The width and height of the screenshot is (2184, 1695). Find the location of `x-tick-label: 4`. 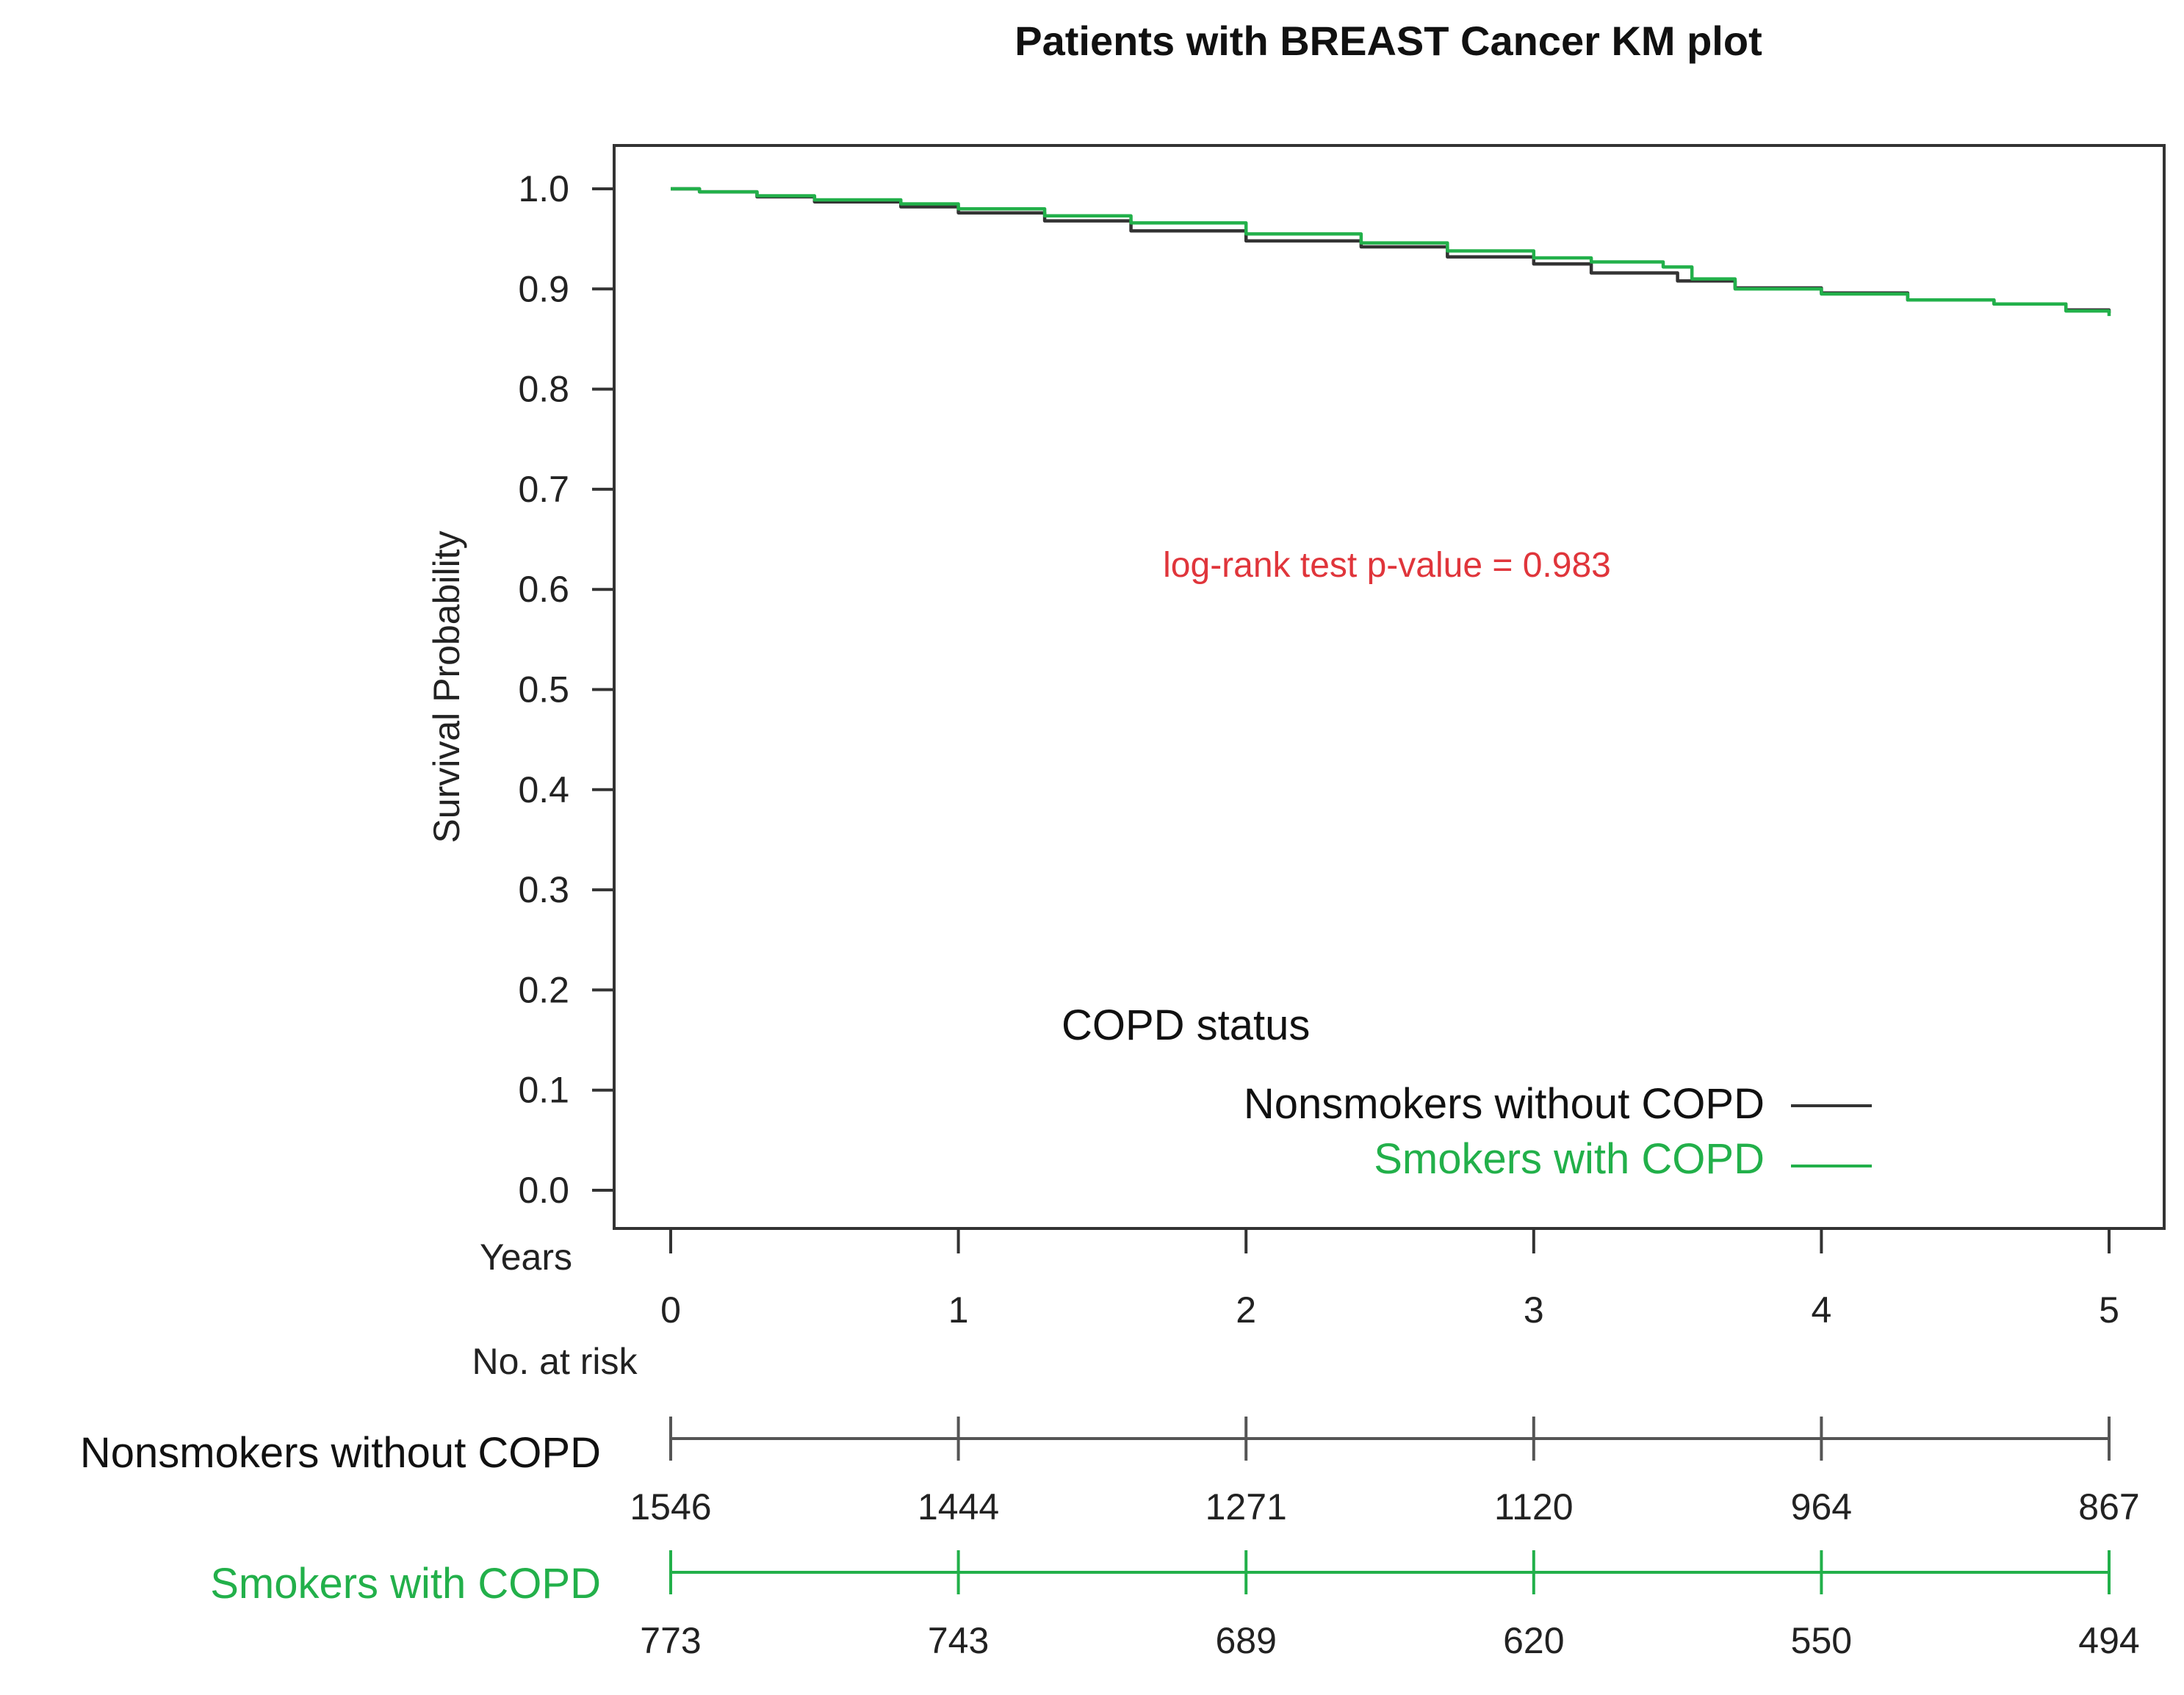

x-tick-label: 4 is located at coordinates (1821, 1310).